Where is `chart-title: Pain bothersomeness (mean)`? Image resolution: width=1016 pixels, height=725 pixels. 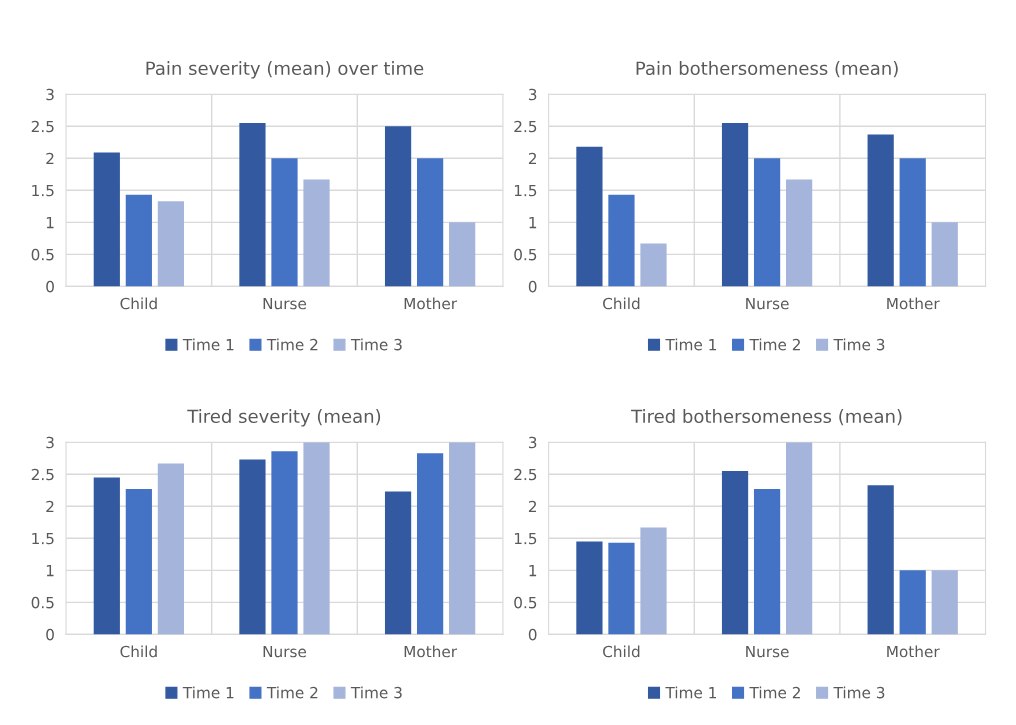 chart-title: Pain bothersomeness (mean) is located at coordinates (767, 69).